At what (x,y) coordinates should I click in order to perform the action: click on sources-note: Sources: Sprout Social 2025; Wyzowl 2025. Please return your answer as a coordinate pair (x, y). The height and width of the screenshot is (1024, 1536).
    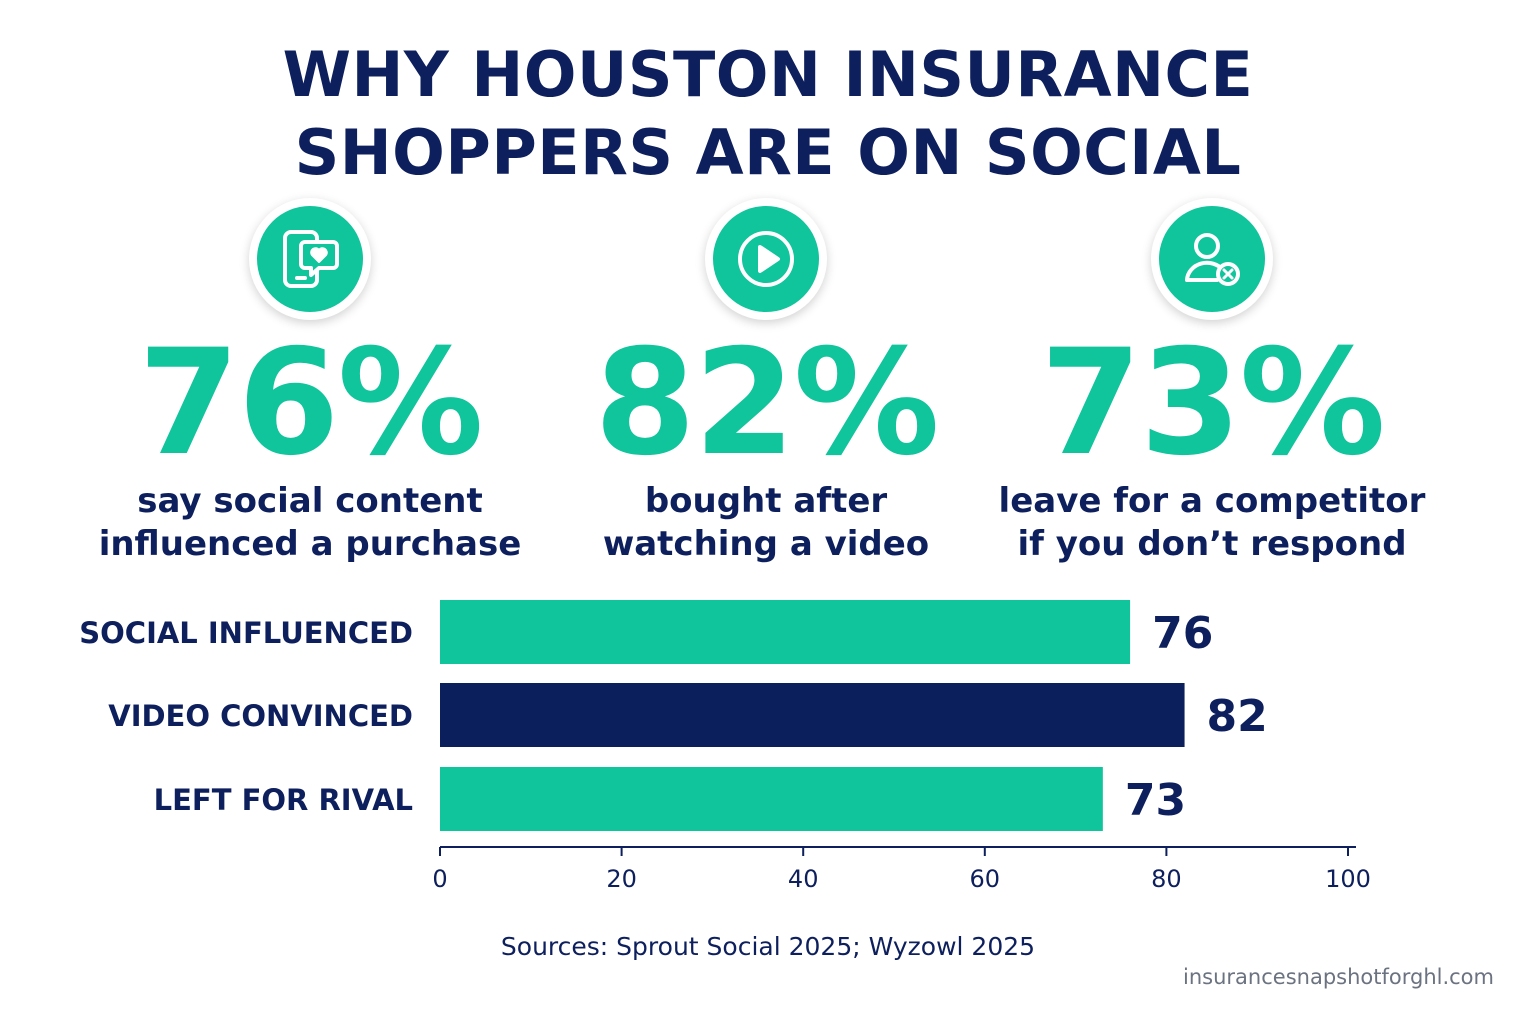
    Looking at the image, I should click on (768, 946).